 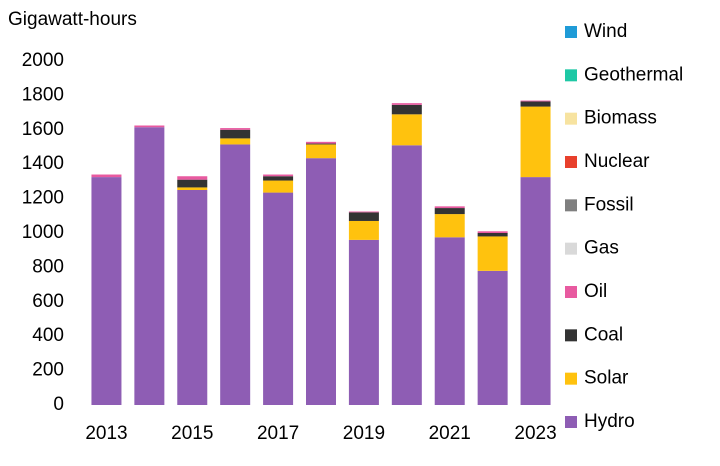 What do you see at coordinates (43, 198) in the screenshot?
I see `y-tick-label: 1200` at bounding box center [43, 198].